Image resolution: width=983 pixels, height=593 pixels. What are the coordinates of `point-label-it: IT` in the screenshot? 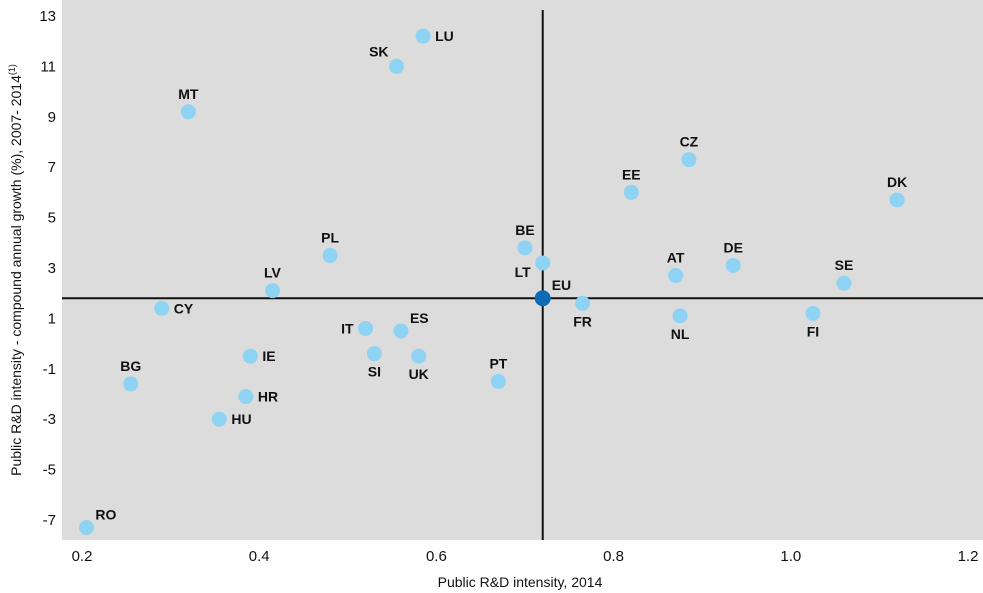 It's located at (347, 328).